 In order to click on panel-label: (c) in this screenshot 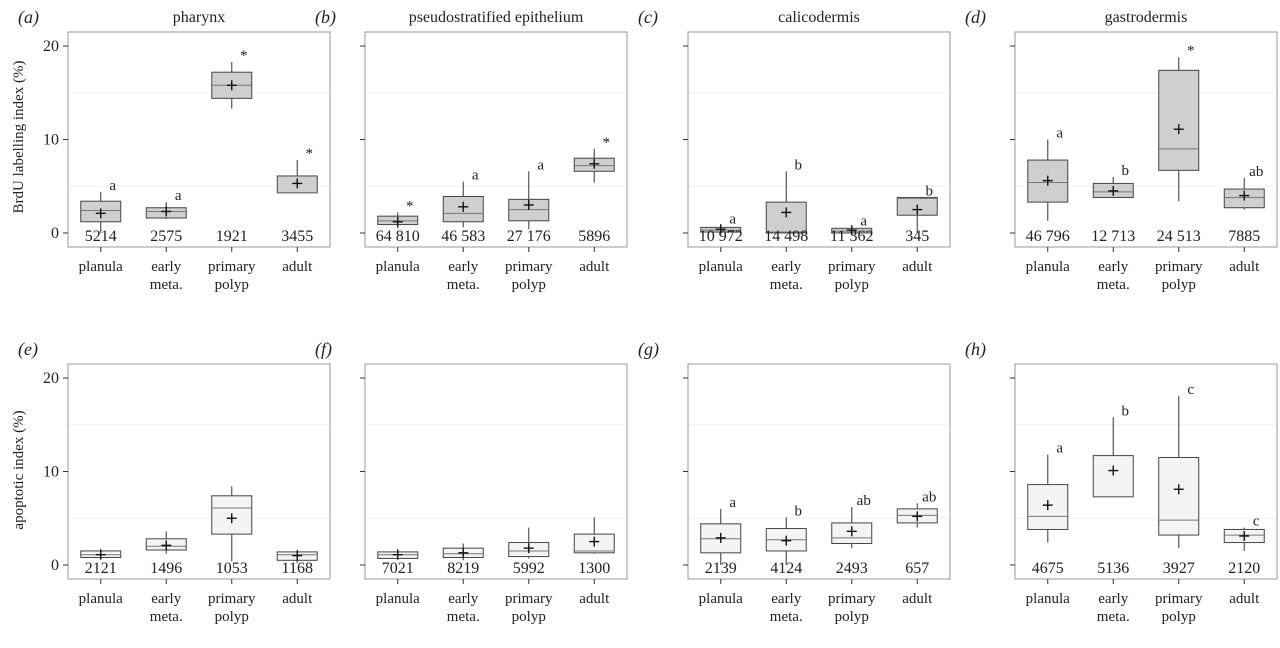, I will do `click(648, 17)`.